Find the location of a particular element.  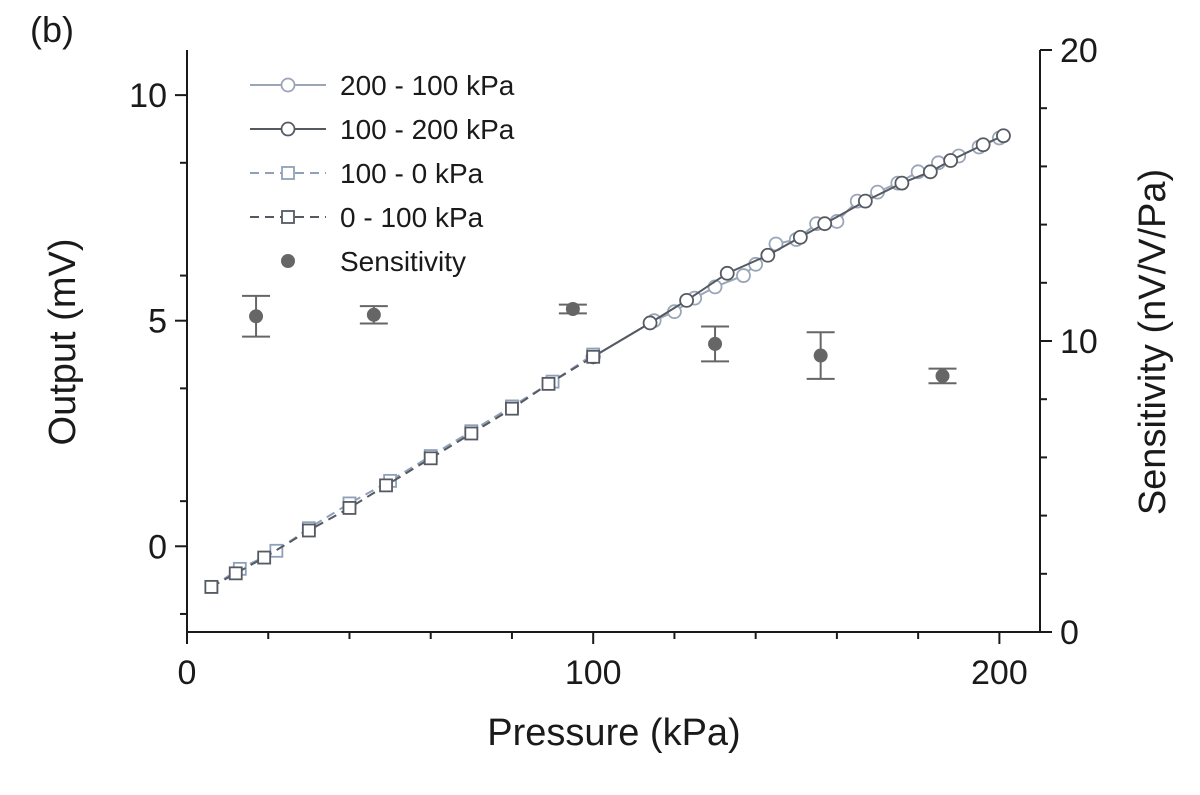

series-100-200-kpa is located at coordinates (798, 246).